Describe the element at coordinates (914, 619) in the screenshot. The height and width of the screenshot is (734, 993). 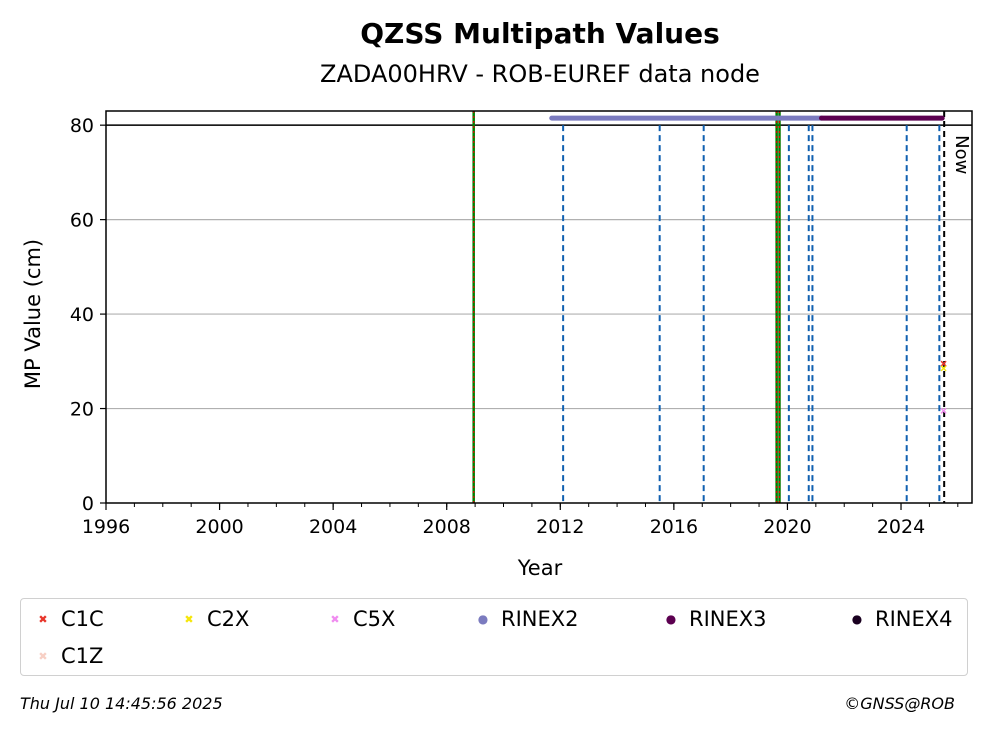
I see `legend-label: RINEX4` at that location.